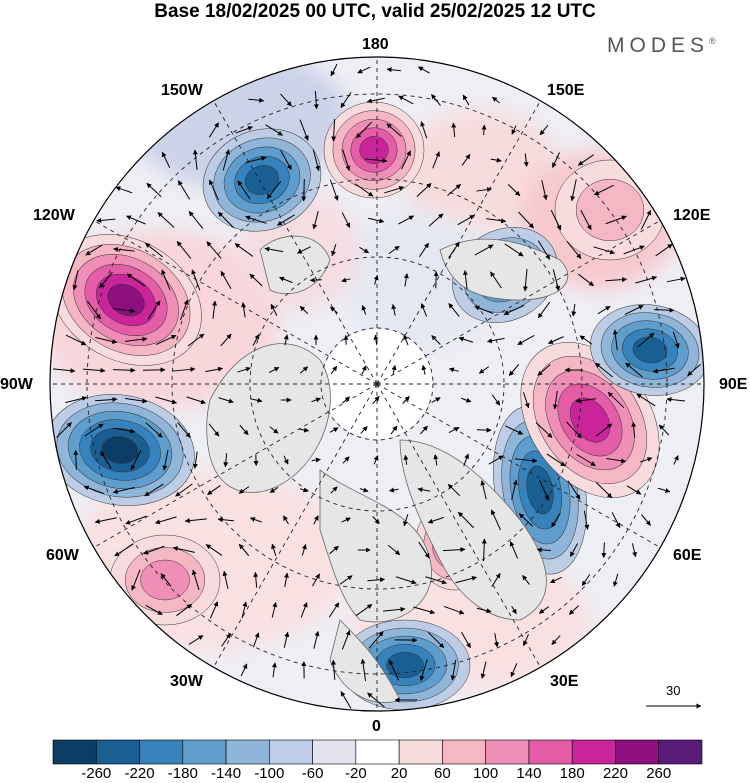 Image resolution: width=750 pixels, height=783 pixels. Describe the element at coordinates (54, 215) in the screenshot. I see `lon-label-120w: 120W` at that location.